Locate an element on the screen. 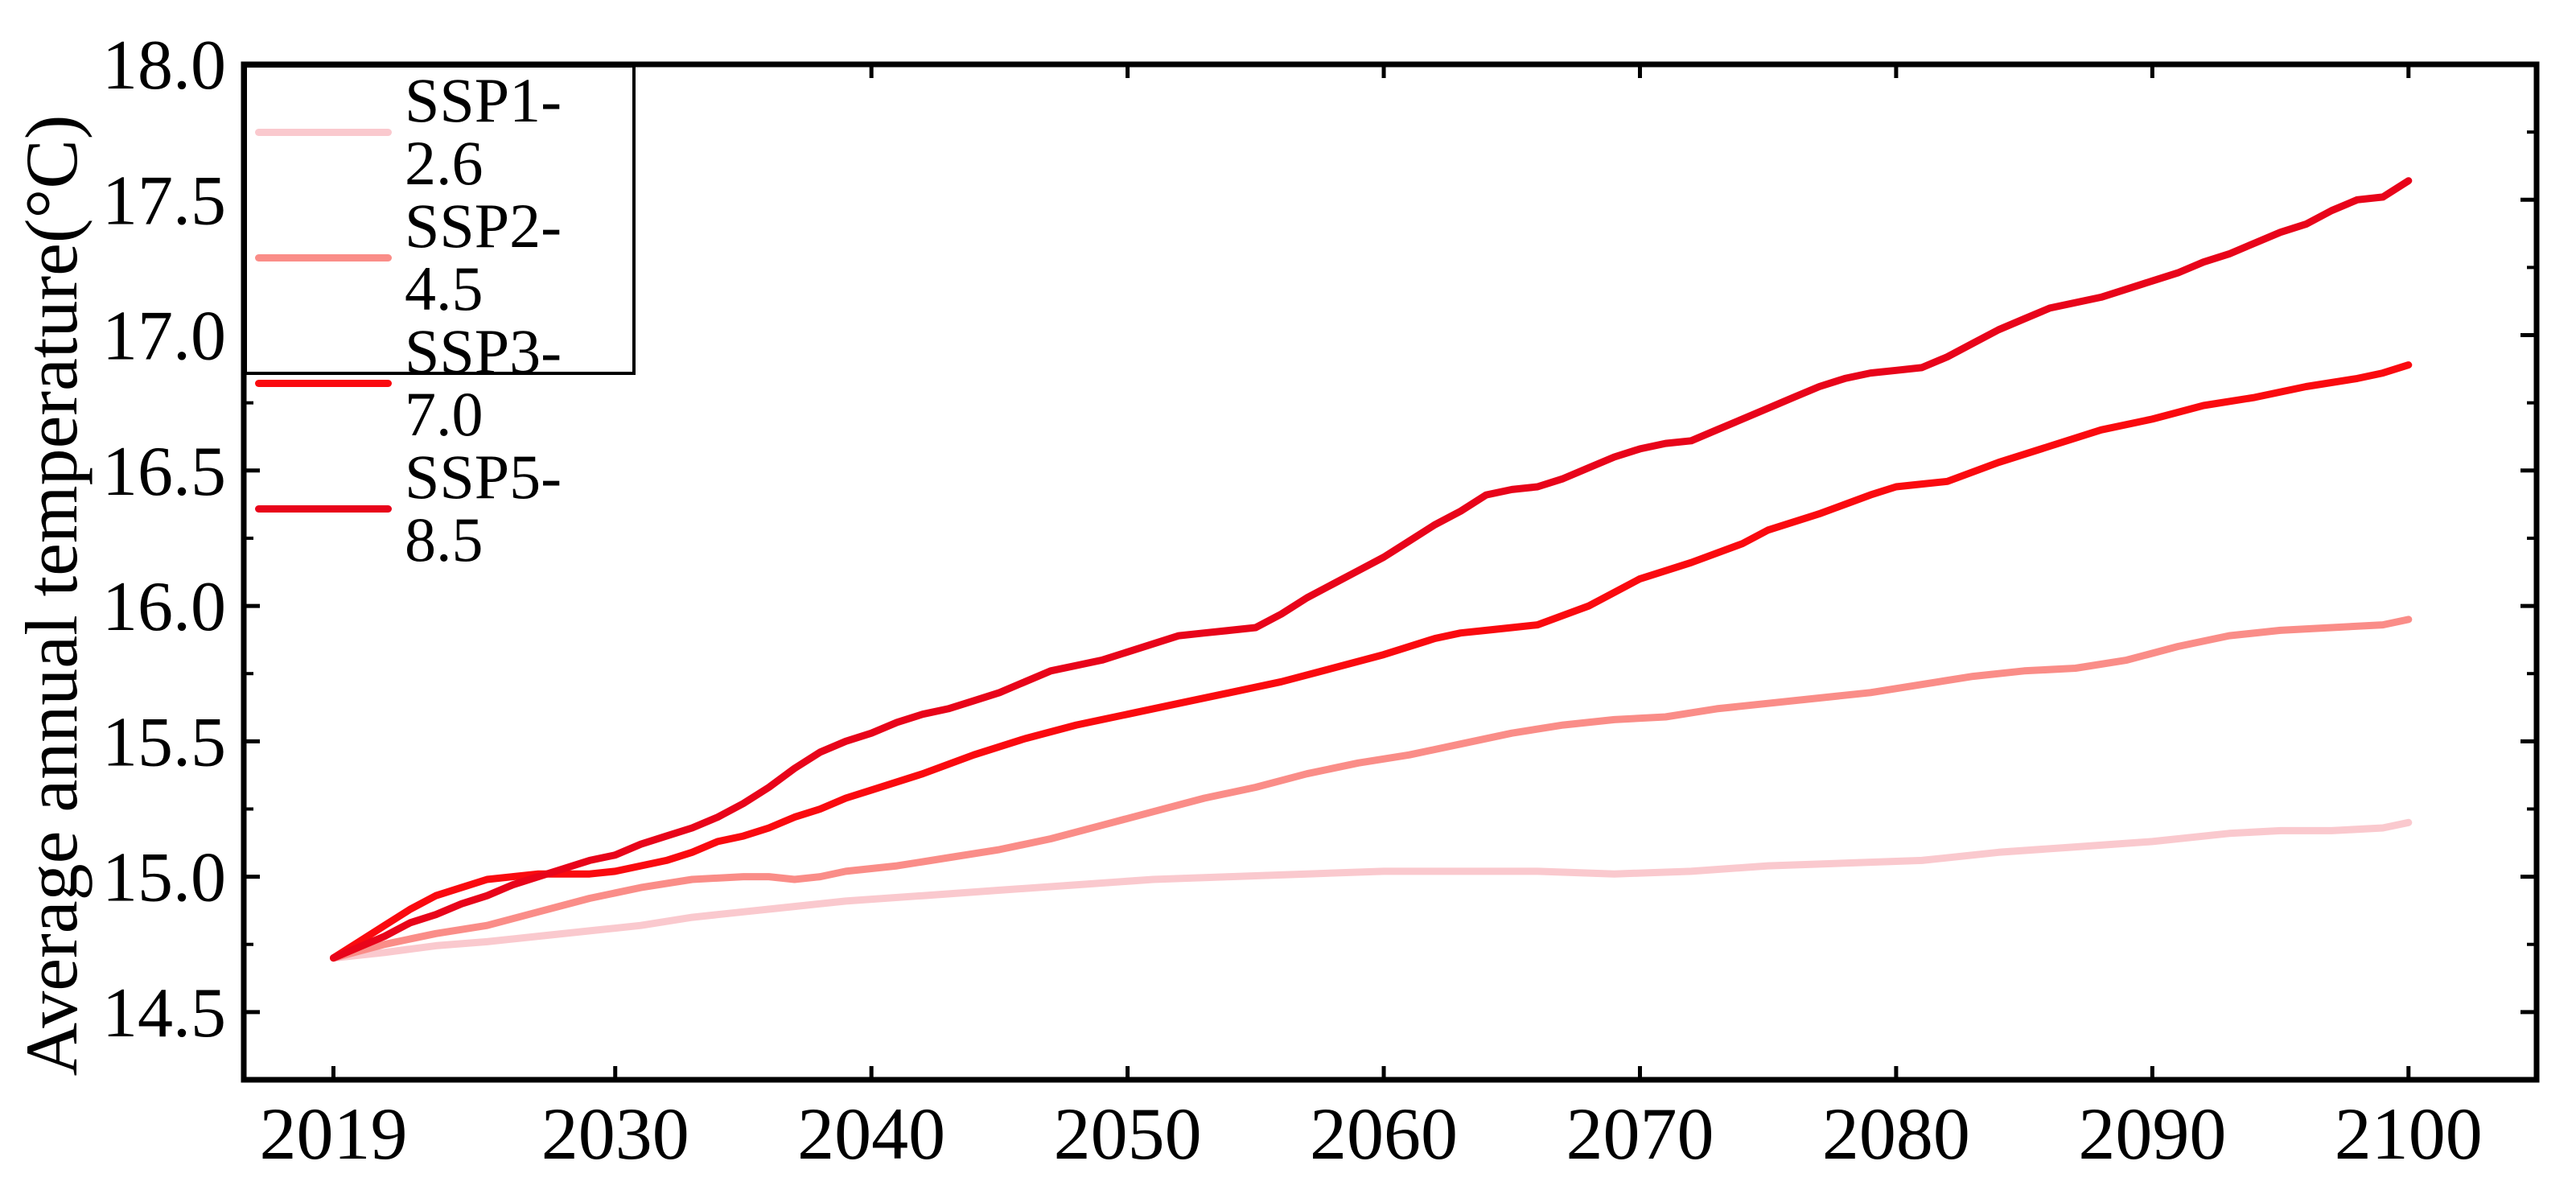  y-axis-title: Average annual temperature(°C) is located at coordinates (51, 595).